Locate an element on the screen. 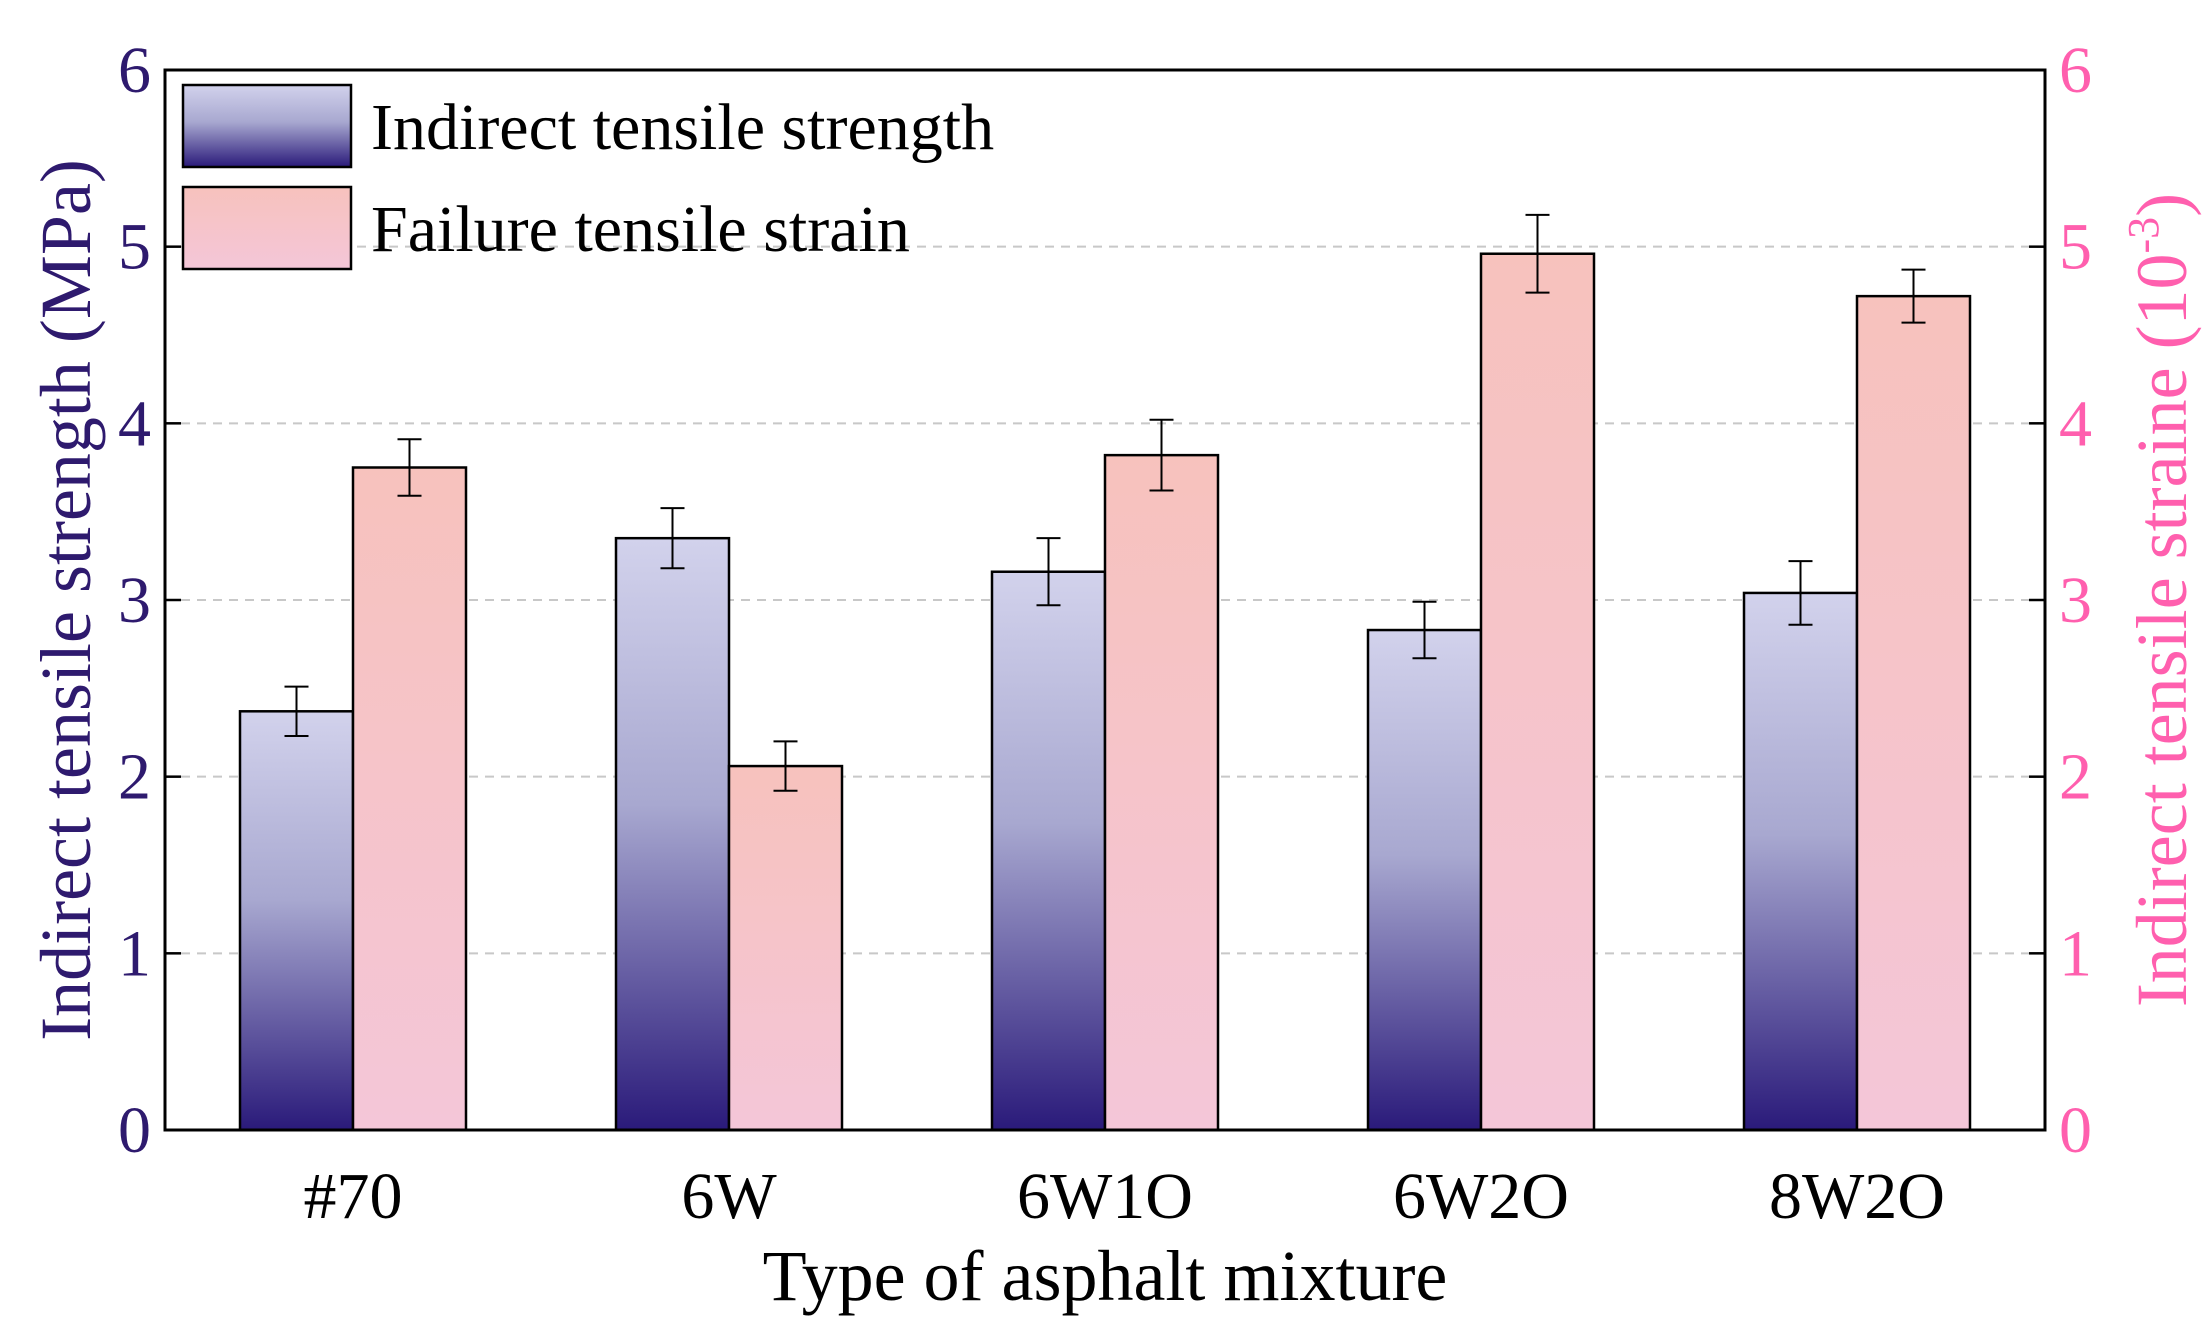  y-axis-title-right-main: Indirect tensile straine (10 is located at coordinates (2162, 630).